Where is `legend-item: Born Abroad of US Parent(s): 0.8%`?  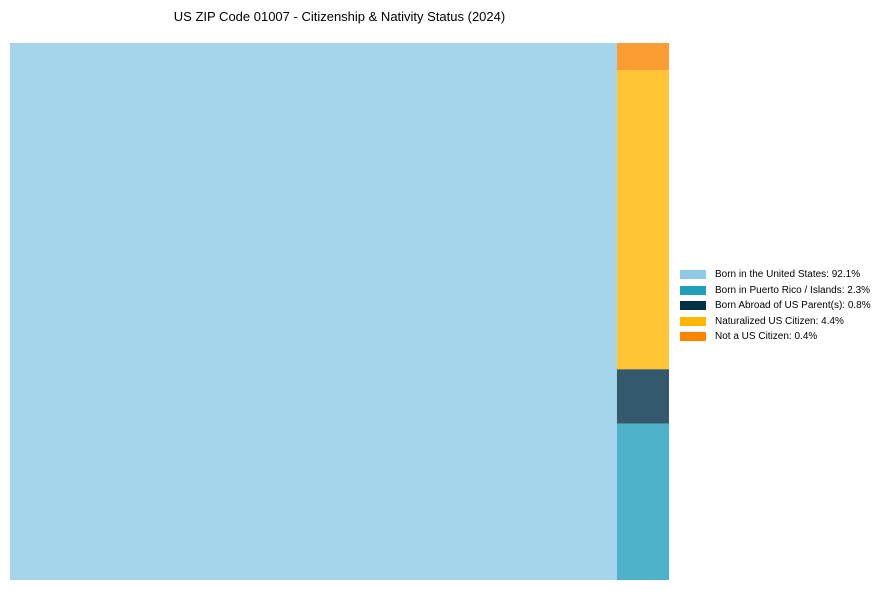
legend-item: Born Abroad of US Parent(s): 0.8% is located at coordinates (775, 306).